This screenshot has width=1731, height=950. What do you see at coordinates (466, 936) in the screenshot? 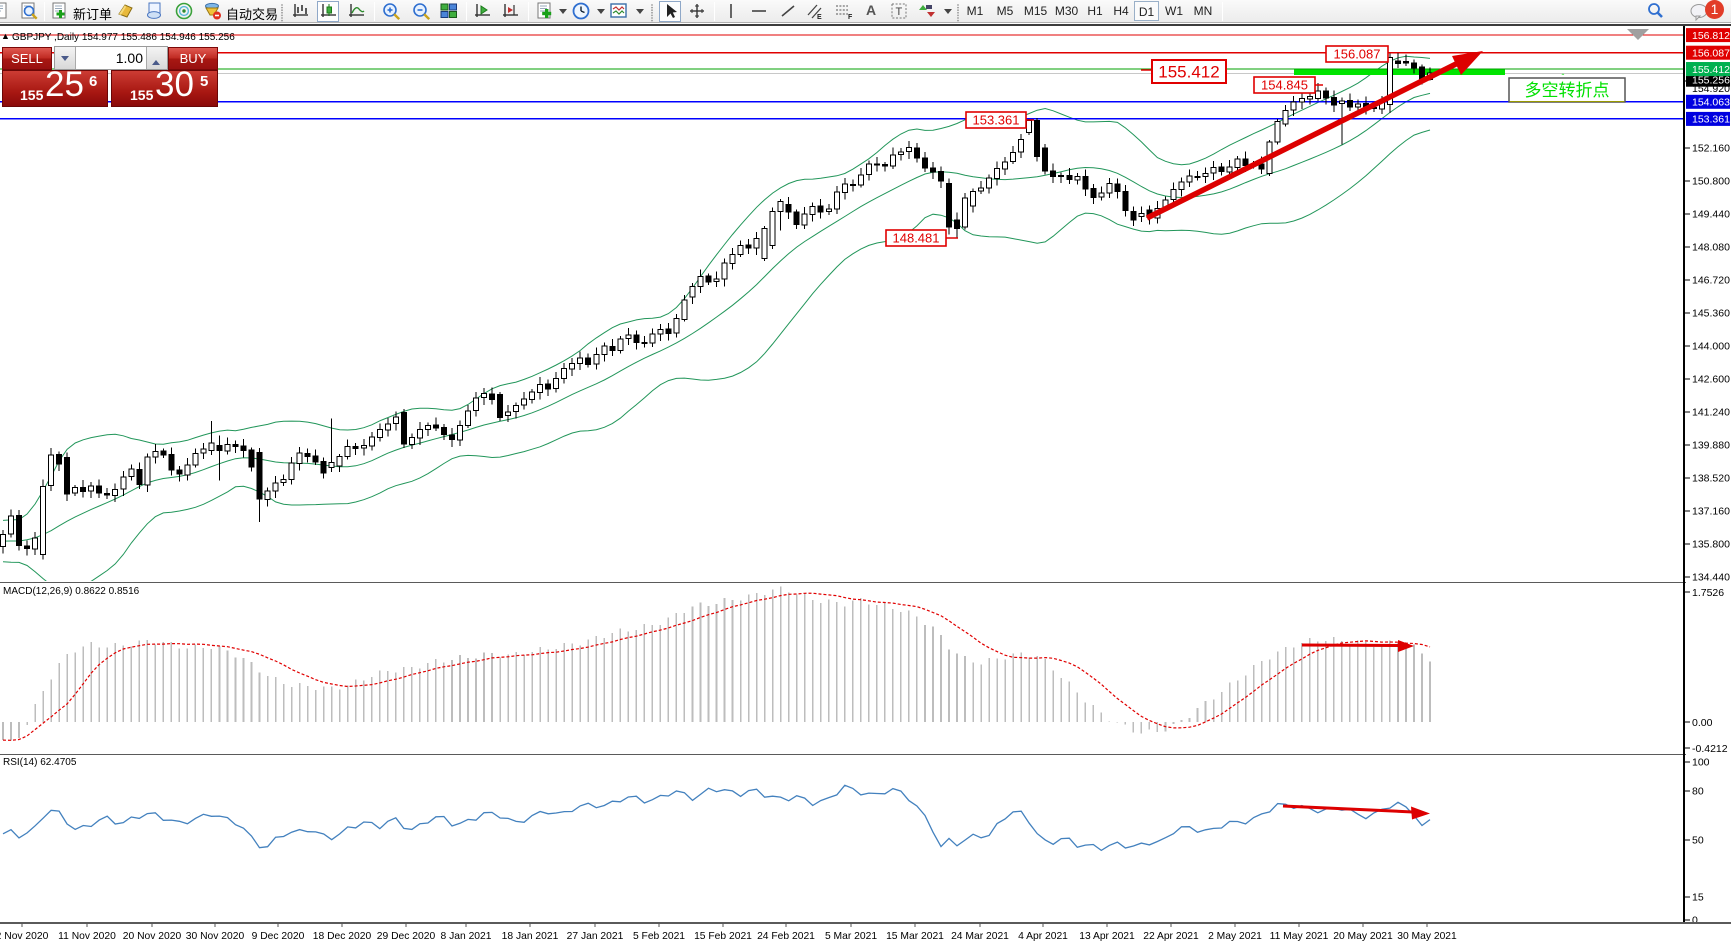
I see `svg-text: 8 Jan 2021` at bounding box center [466, 936].